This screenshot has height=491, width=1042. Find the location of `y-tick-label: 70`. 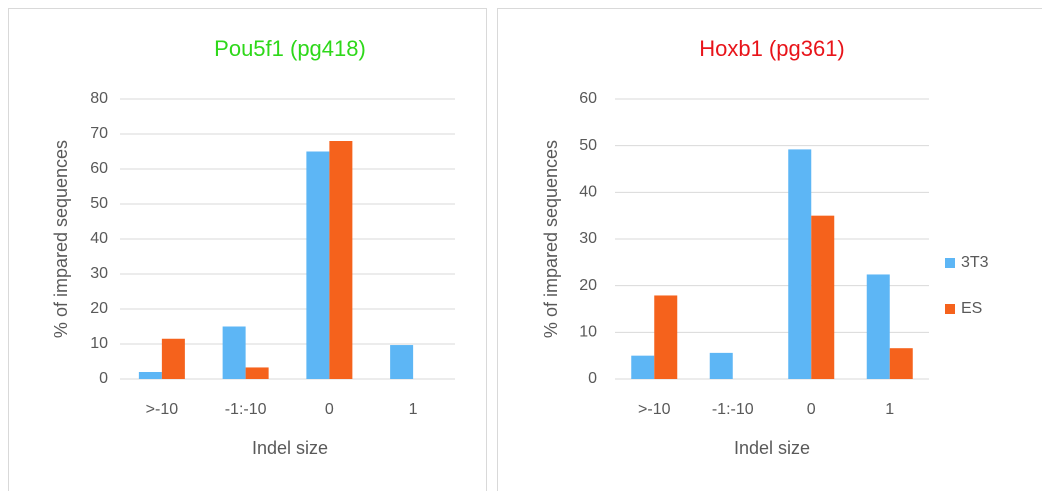

y-tick-label: 70 is located at coordinates (99, 133).